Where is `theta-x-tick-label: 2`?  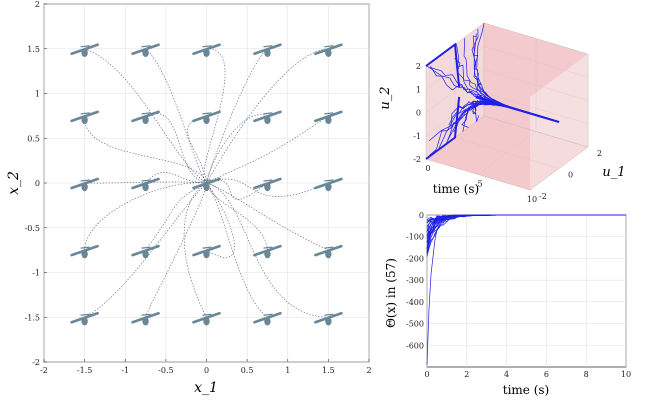 theta-x-tick-label: 2 is located at coordinates (466, 374).